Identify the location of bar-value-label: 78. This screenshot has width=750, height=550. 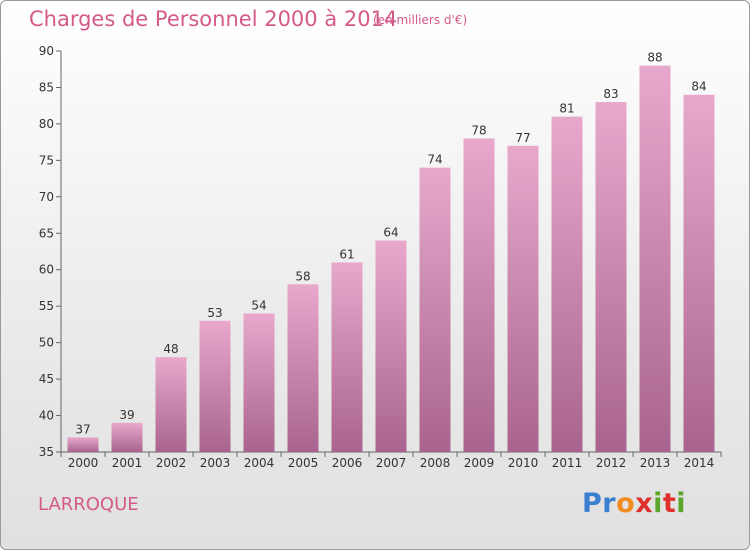
(478, 130).